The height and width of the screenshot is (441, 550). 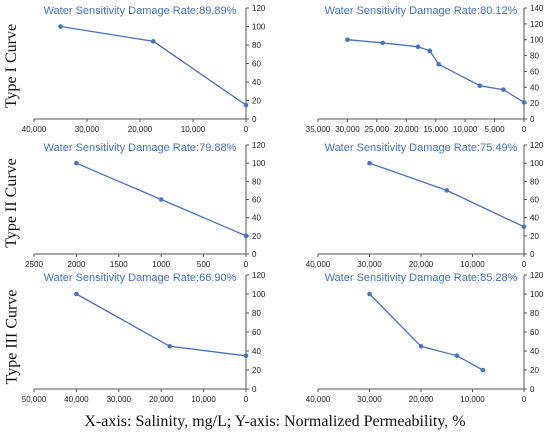 I want to click on panel-2-y-tick-label: 0, so click(x=532, y=119).